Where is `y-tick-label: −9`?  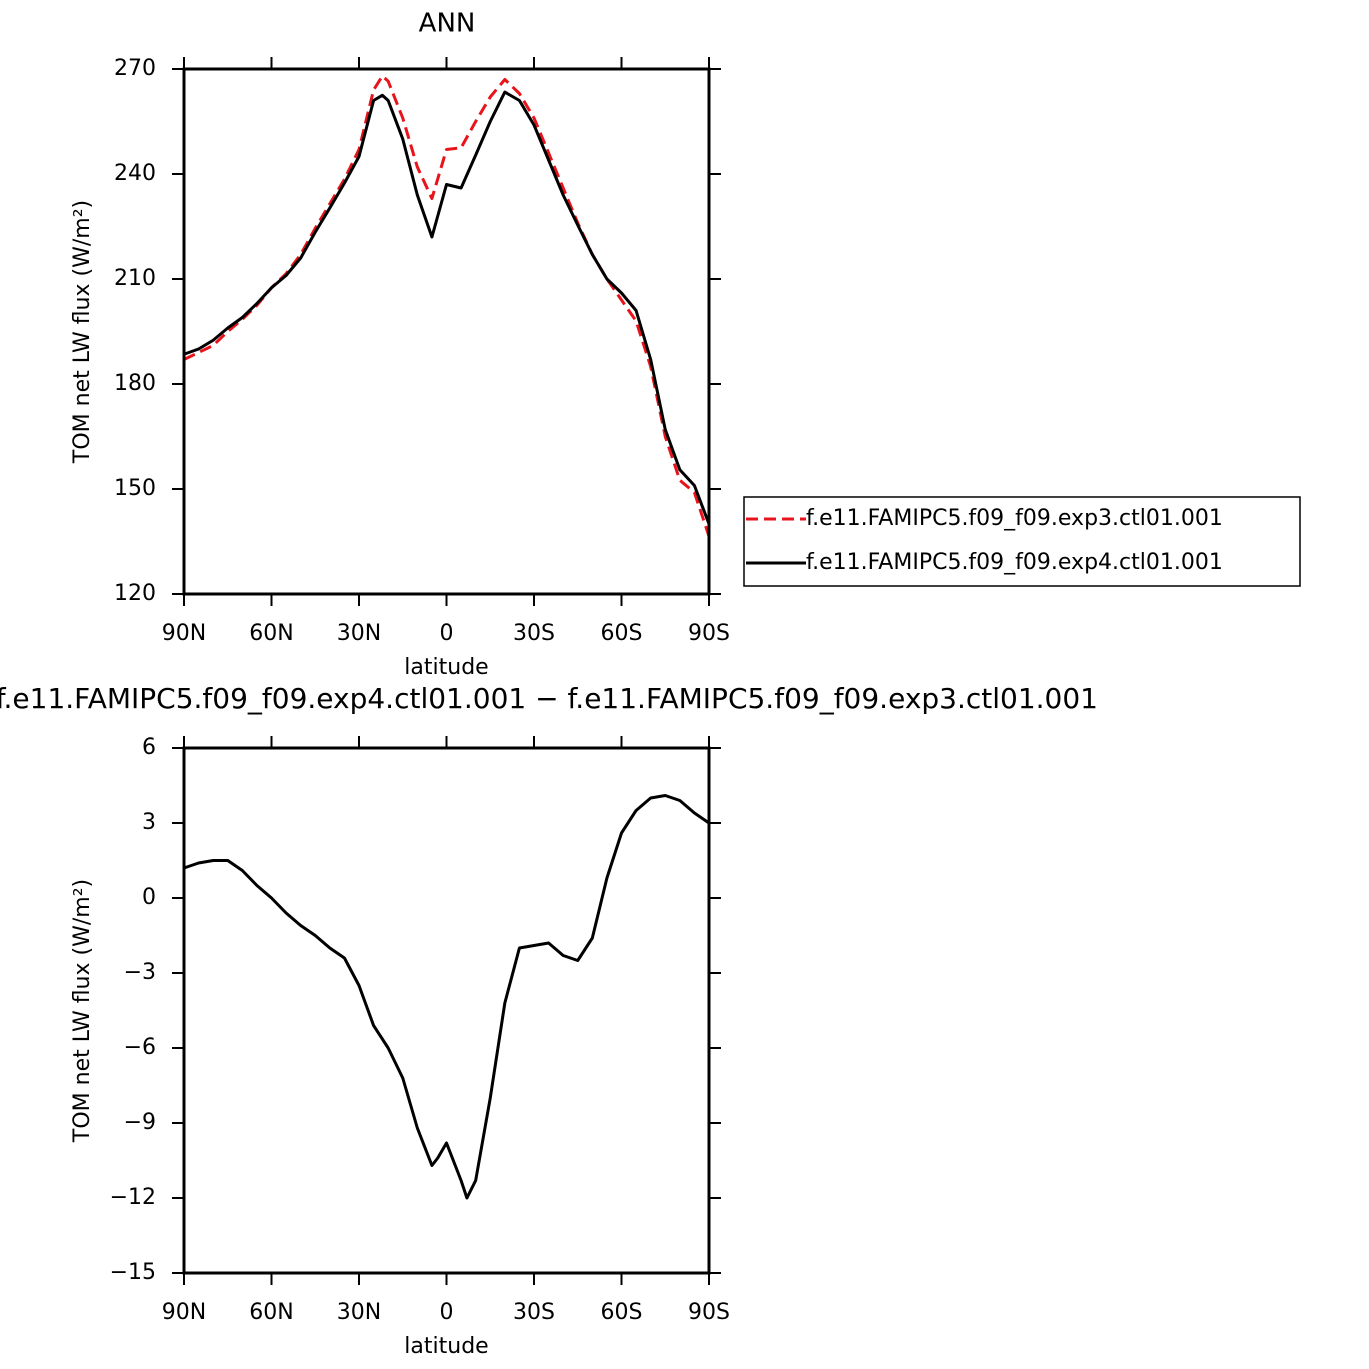 y-tick-label: −9 is located at coordinates (140, 1122).